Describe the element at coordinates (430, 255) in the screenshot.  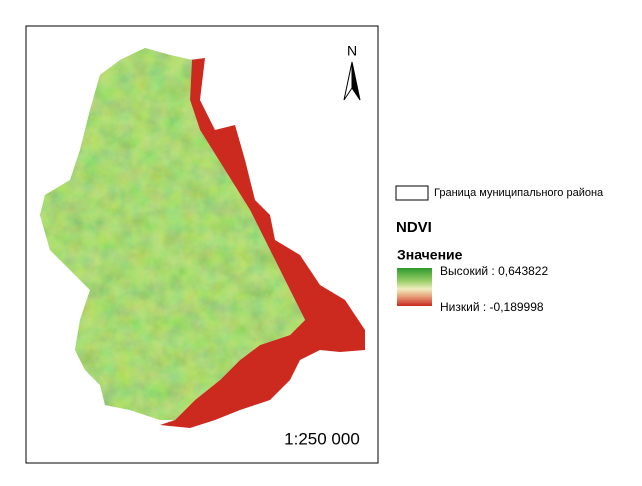
I see `field-label: Значение` at that location.